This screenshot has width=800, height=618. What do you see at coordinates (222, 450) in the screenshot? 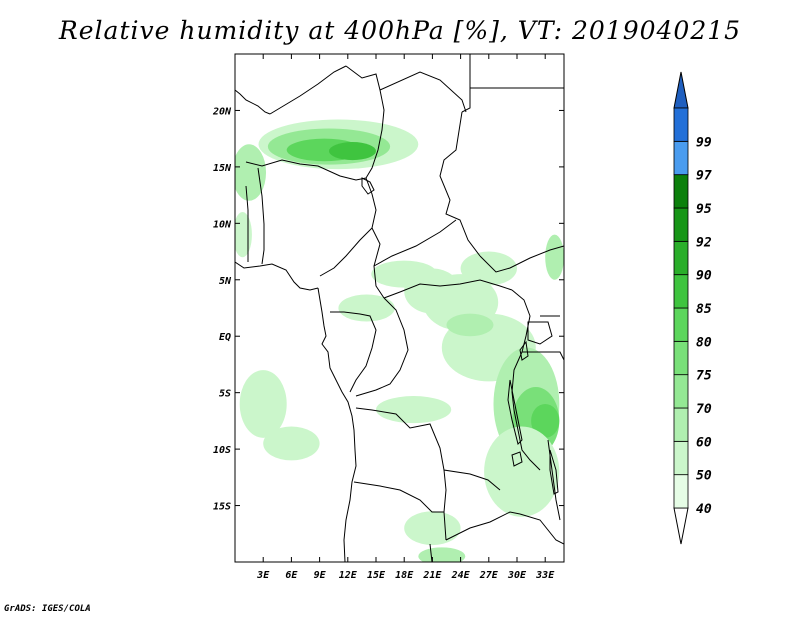
I see `lat-tick-label: 10S` at bounding box center [222, 450].